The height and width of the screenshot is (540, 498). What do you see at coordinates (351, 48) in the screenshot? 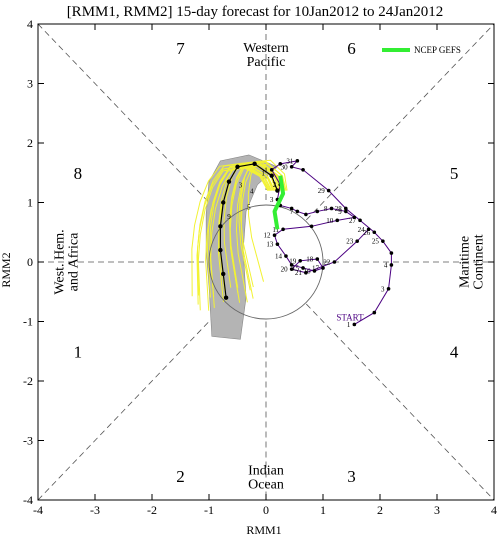
I see `phase-number: 6` at bounding box center [351, 48].